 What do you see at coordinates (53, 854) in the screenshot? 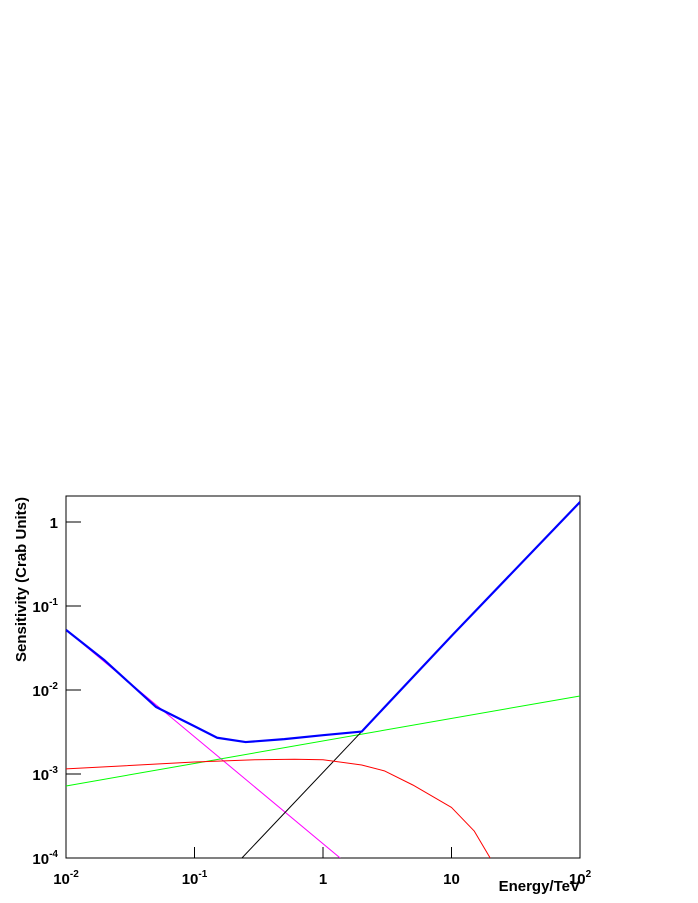
I see `tick-label-exponent: -4` at bounding box center [53, 854].